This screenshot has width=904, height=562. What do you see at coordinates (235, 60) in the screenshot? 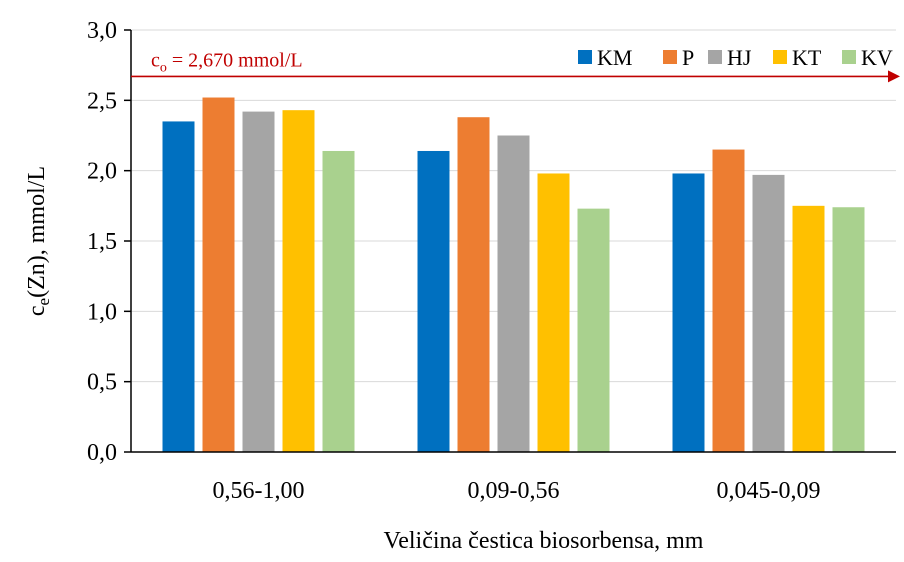
I see `reference-label-value: = 2,670 mmol/L` at bounding box center [235, 60].